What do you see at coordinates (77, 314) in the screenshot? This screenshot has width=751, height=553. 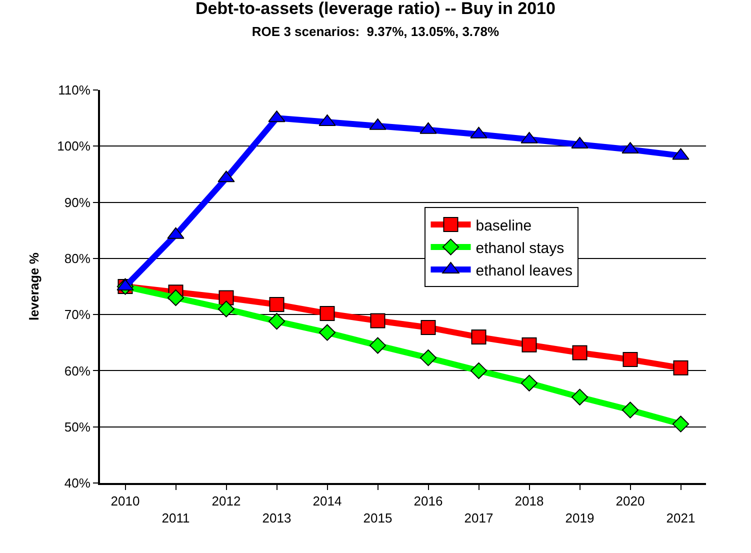 I see `y-tick-label: 70%` at bounding box center [77, 314].